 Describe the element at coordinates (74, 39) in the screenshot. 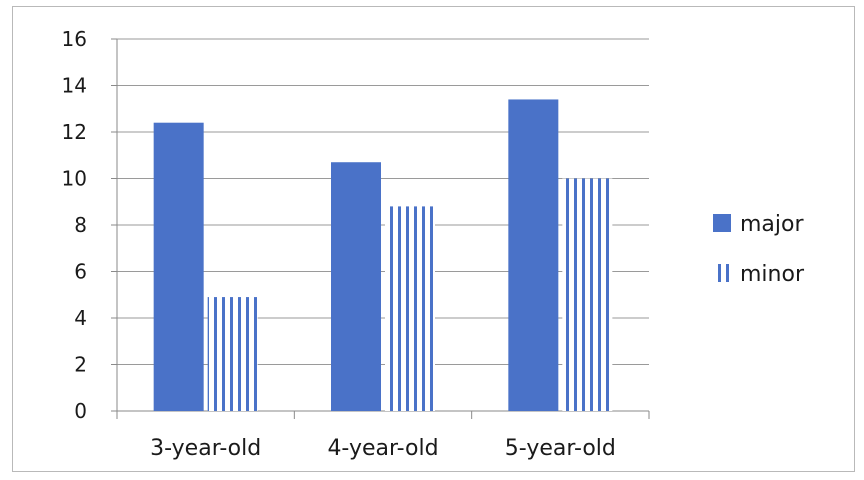

I see `y-tick-label: 16` at that location.